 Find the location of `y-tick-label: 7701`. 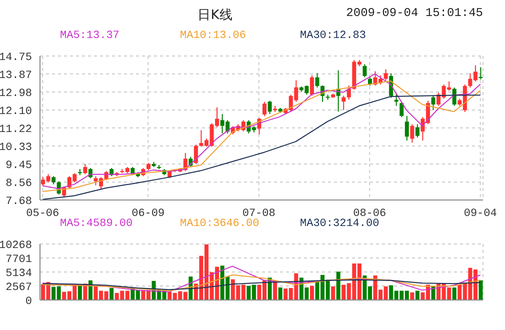

y-tick-label: 7701 is located at coordinates (19, 260).